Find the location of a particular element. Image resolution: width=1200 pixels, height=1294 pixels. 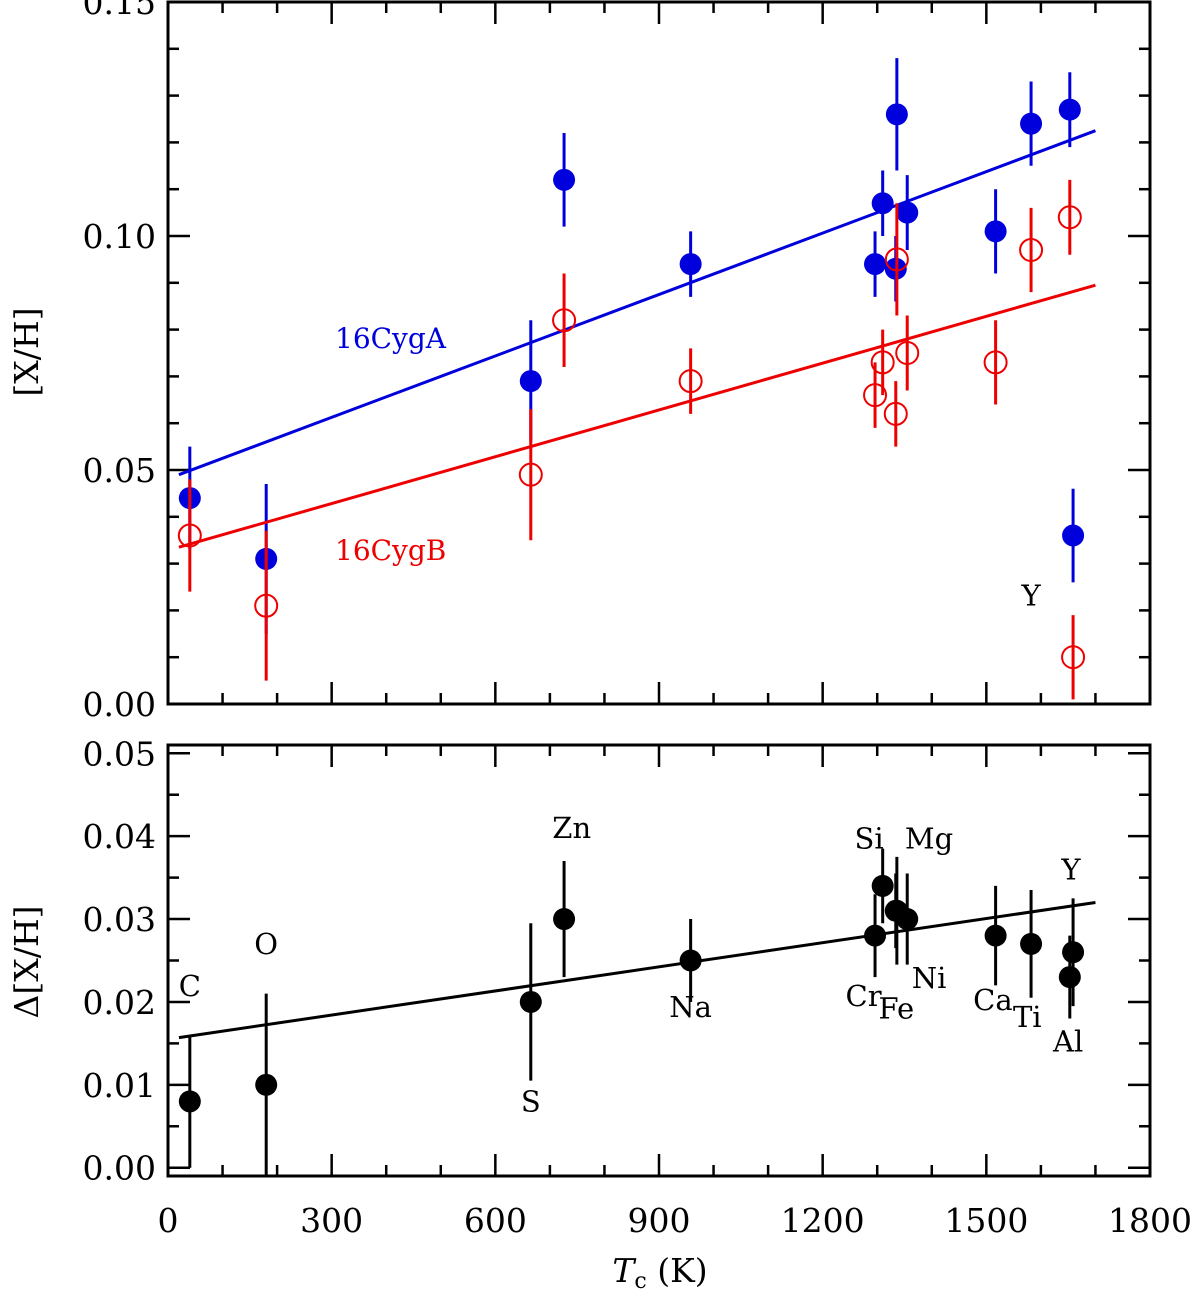

bottom-series-0-fit-line is located at coordinates (637, 970).